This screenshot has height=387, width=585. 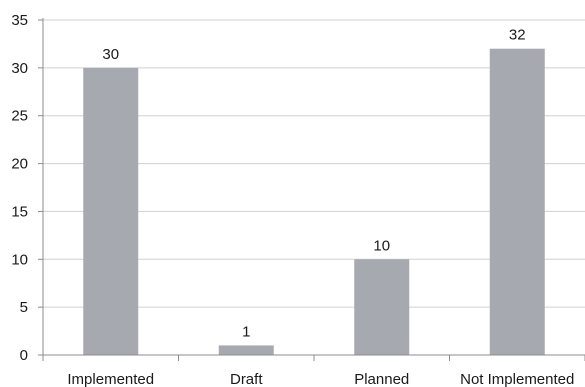 I want to click on x-tick-label: Implemented, so click(x=110, y=379).